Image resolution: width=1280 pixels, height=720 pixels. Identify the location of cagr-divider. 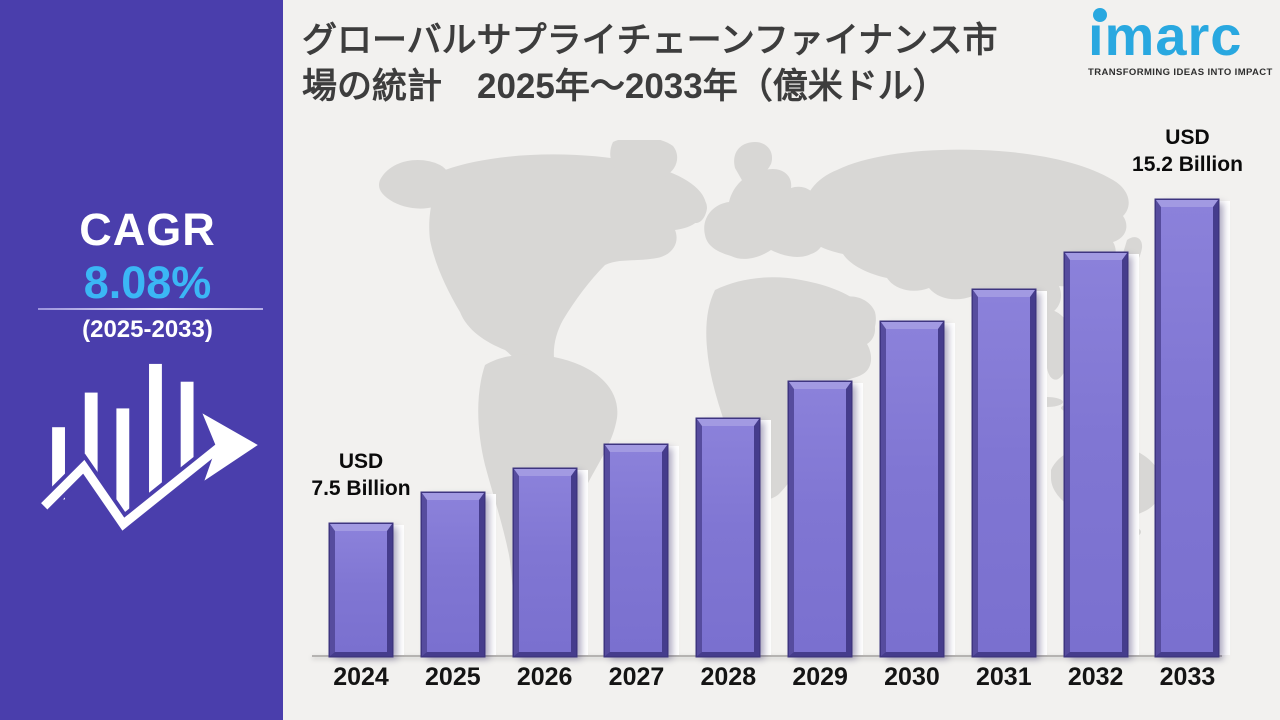
(150, 309).